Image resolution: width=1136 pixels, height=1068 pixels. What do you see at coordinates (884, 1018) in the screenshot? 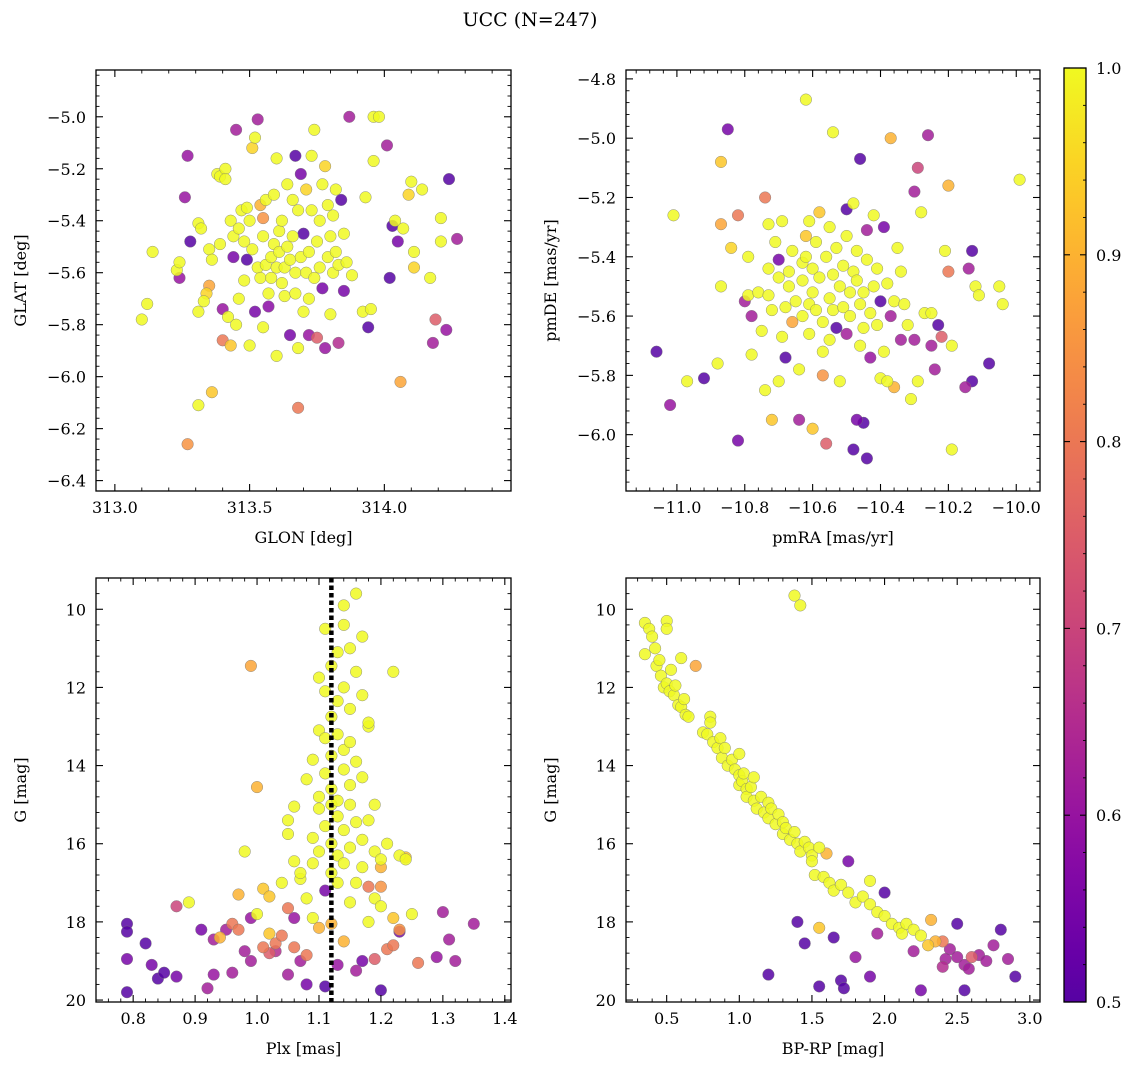
I see `bprp-g-xtick-label: 2.0` at bounding box center [884, 1018].